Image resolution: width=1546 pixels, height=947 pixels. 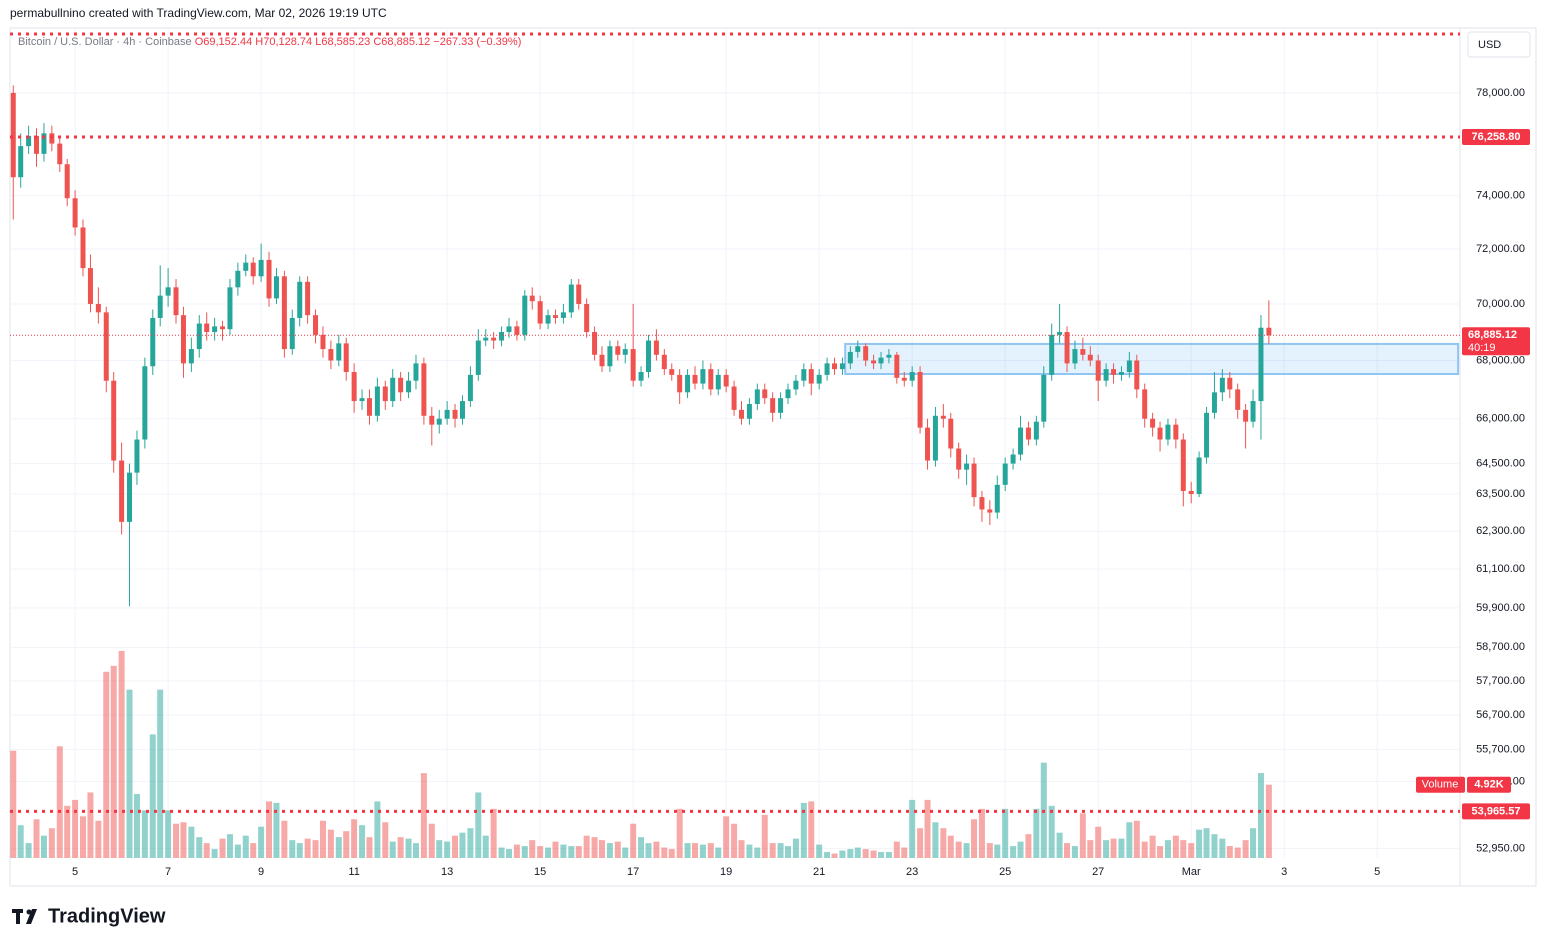 I want to click on y-tick-label: 63,500.00, so click(x=1500, y=494).